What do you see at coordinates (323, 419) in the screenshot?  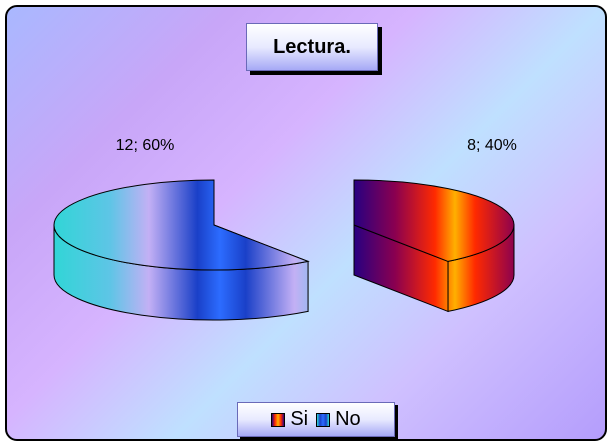 I see `legend-swatch-no` at bounding box center [323, 419].